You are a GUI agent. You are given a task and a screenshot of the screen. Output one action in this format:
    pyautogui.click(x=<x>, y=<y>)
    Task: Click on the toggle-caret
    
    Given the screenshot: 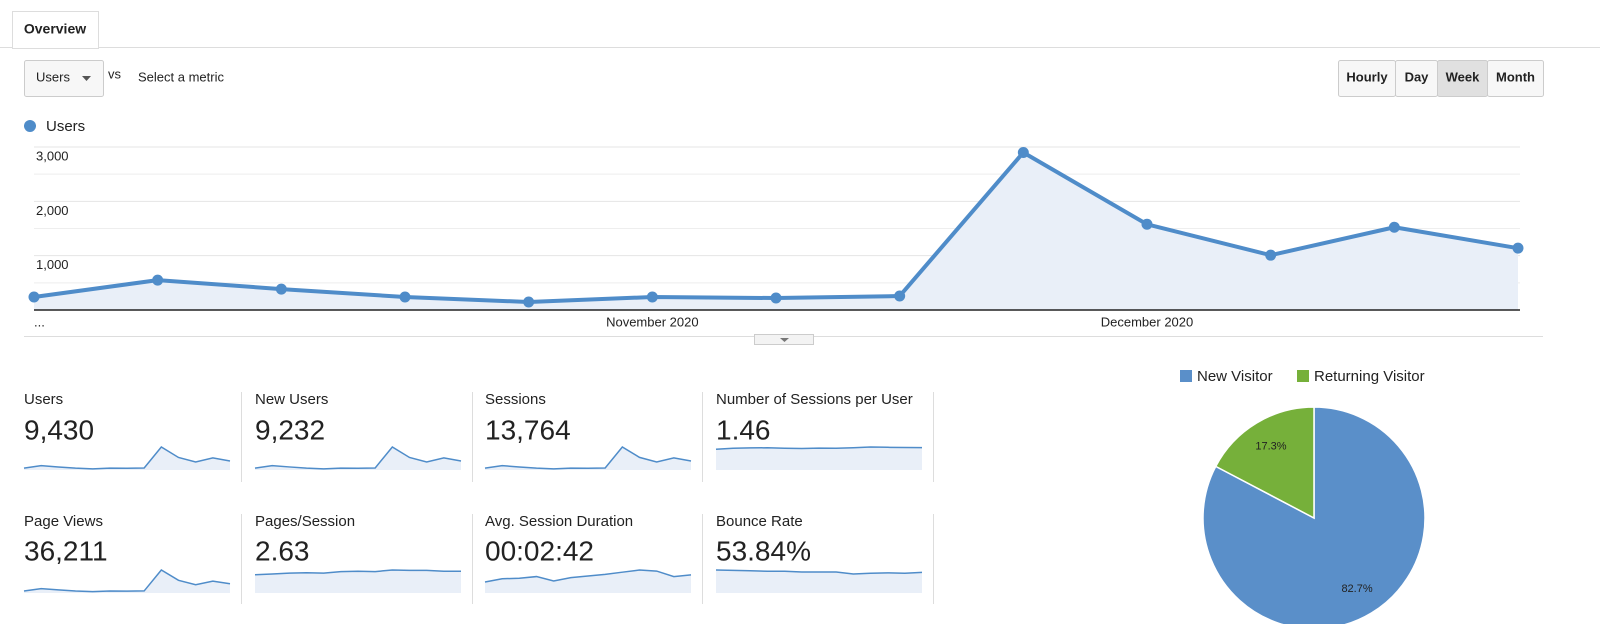 What is the action you would take?
    pyautogui.click(x=784, y=340)
    